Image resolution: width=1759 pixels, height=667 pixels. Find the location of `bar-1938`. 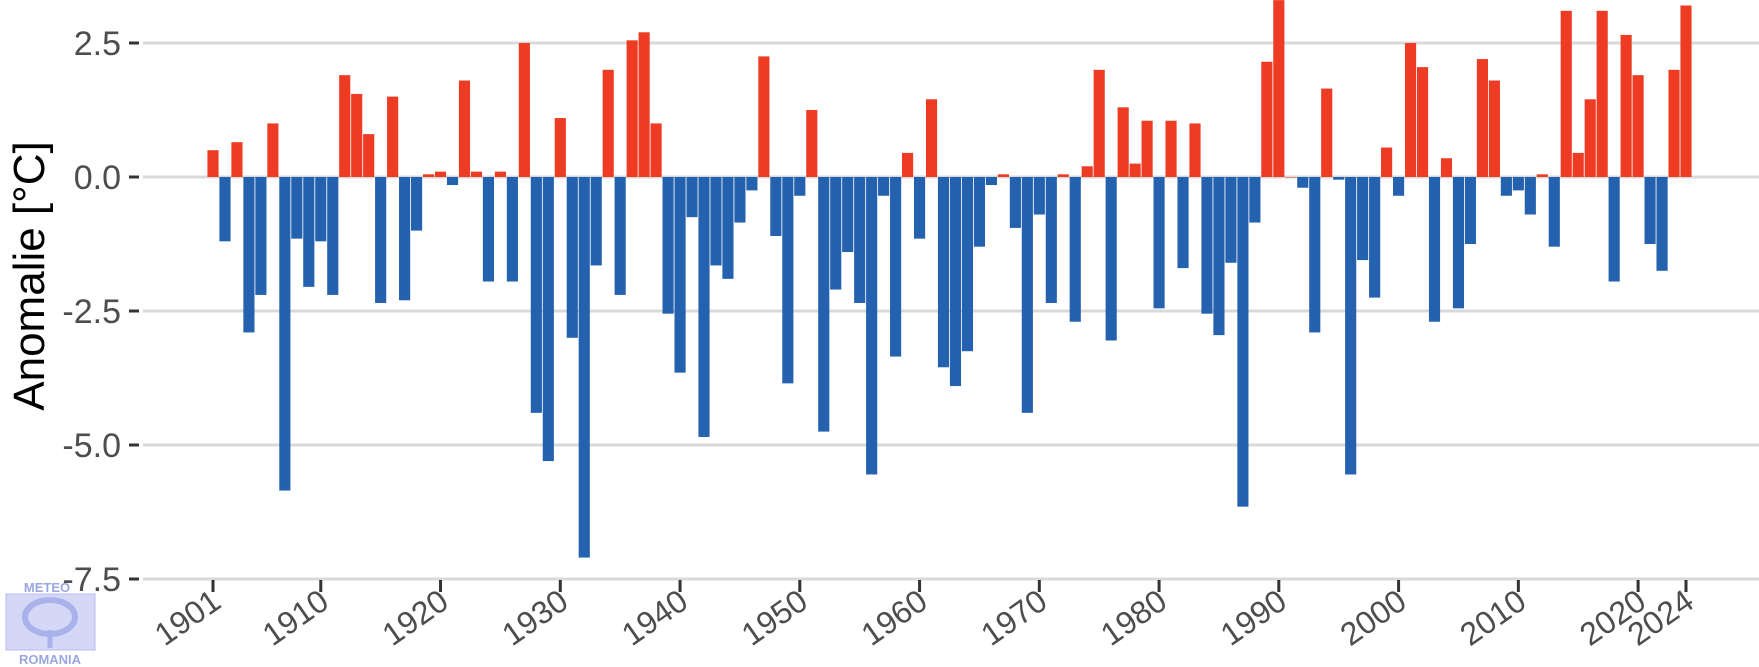

bar-1938 is located at coordinates (656, 150).